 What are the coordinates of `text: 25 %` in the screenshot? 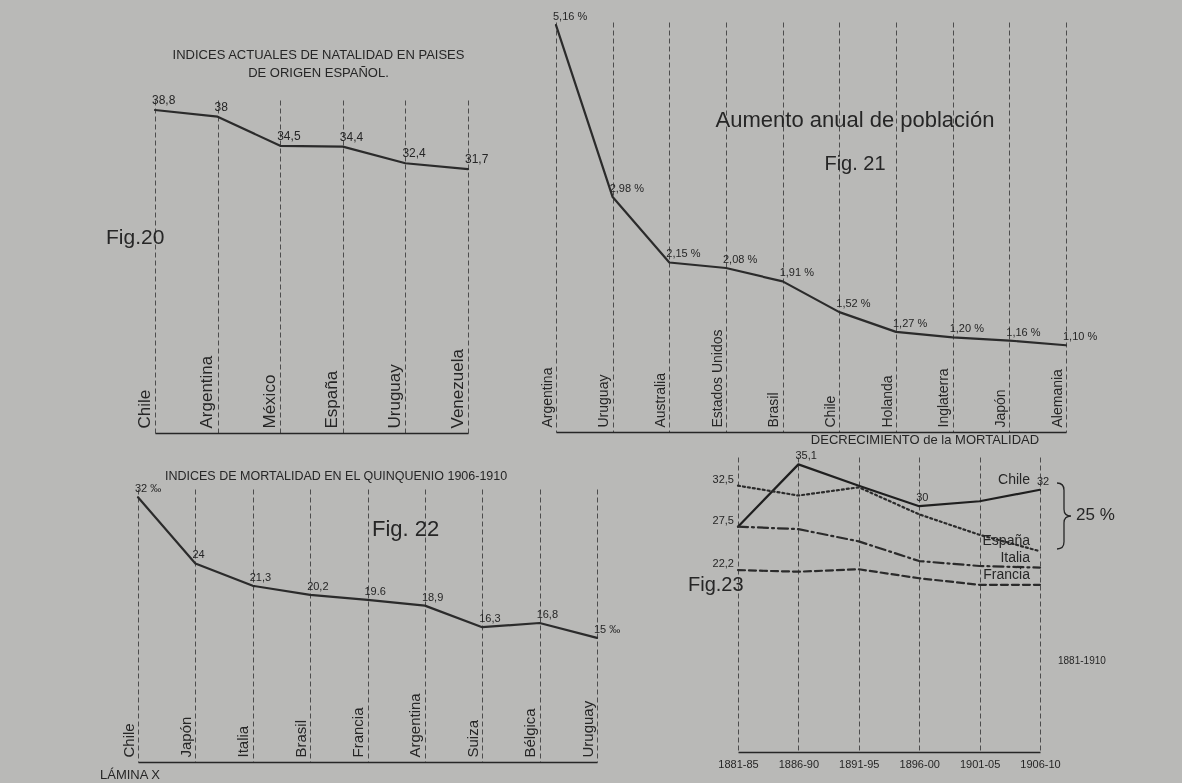 It's located at (1095, 514).